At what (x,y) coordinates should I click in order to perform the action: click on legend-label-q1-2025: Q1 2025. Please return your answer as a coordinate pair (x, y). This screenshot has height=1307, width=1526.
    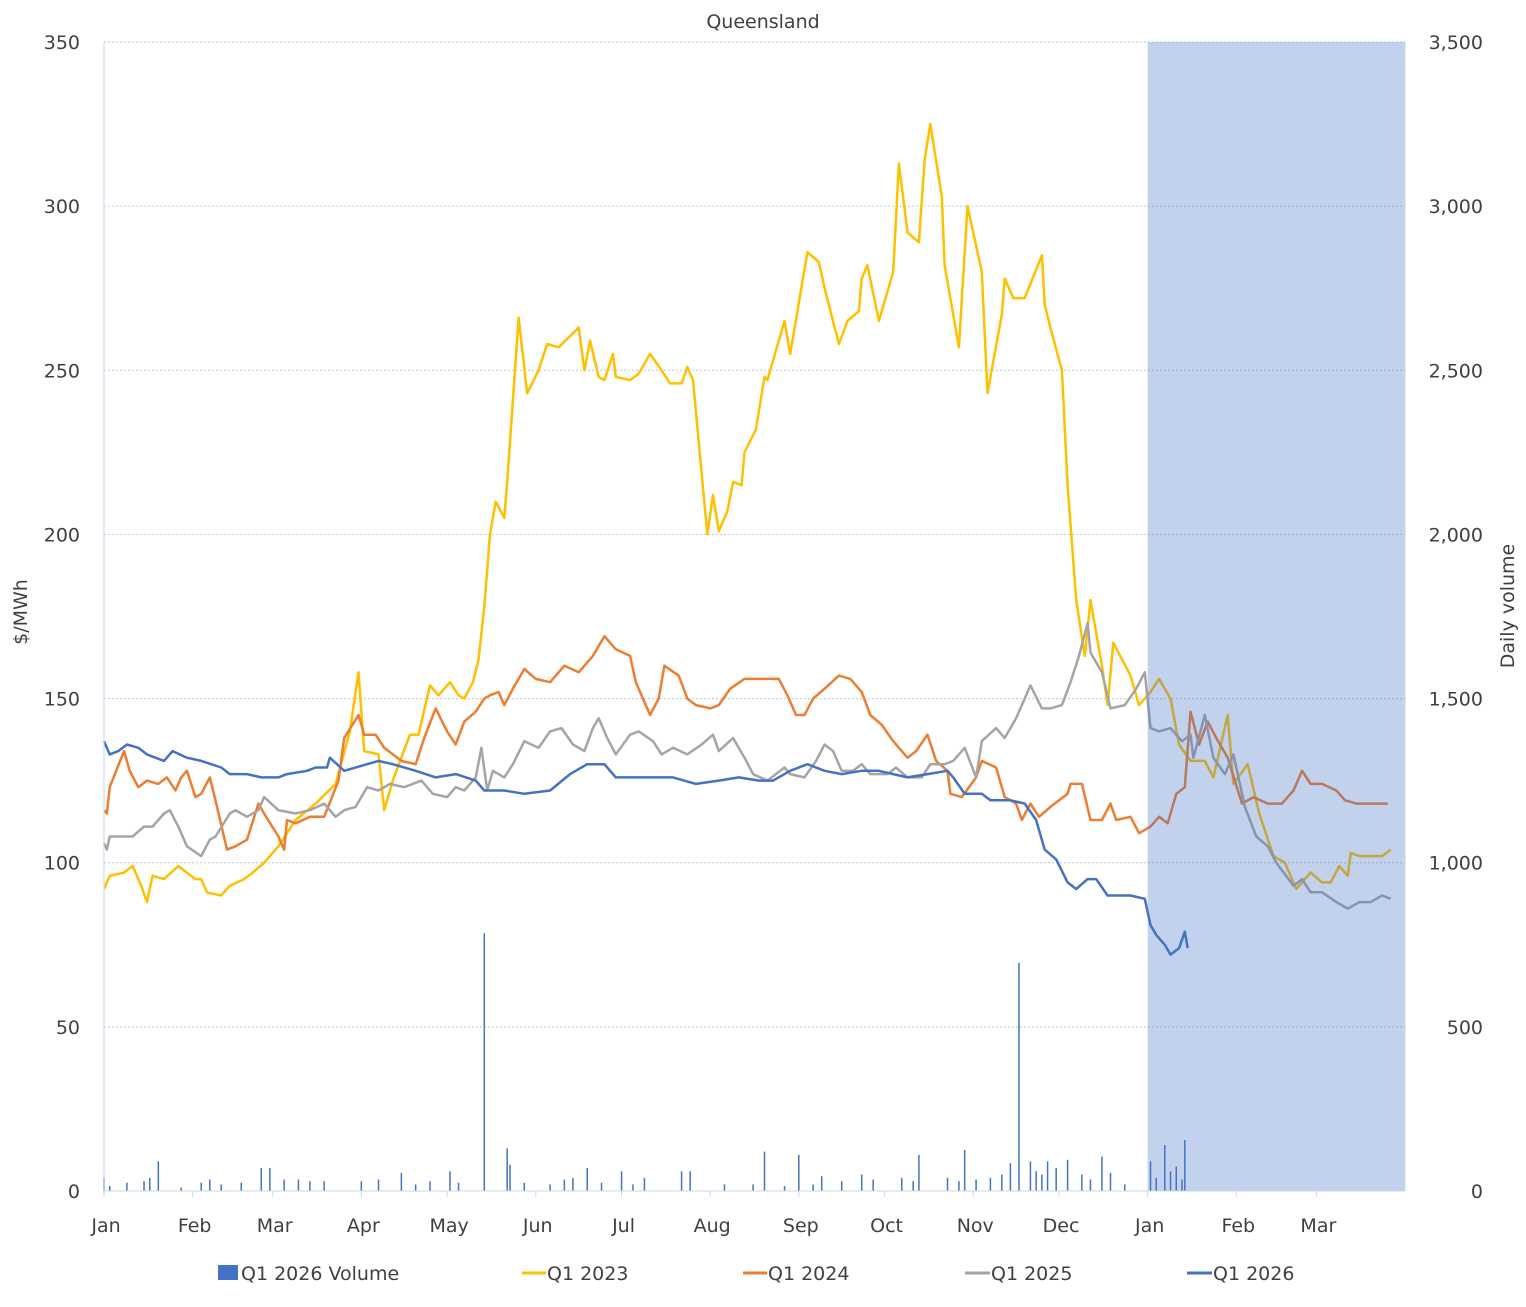
    Looking at the image, I should click on (1031, 1274).